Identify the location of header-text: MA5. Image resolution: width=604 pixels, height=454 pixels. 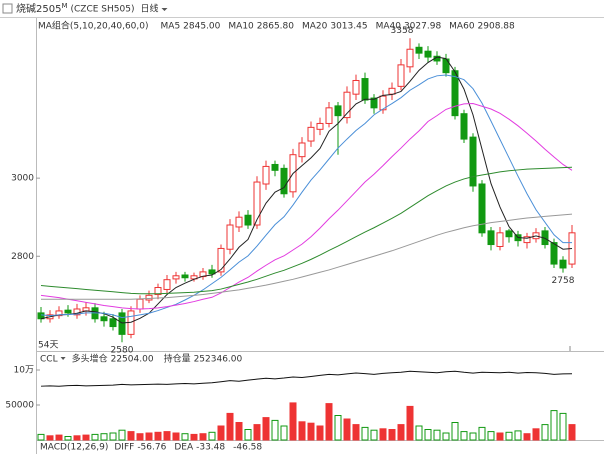
(171, 27).